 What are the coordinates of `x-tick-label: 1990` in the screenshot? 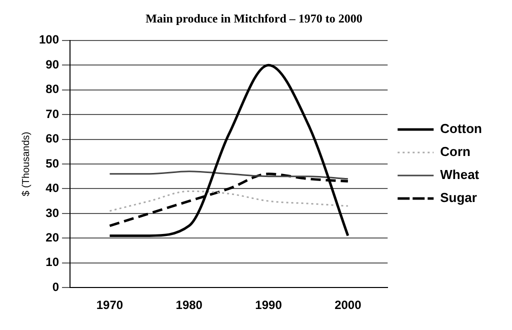 It's located at (268, 305).